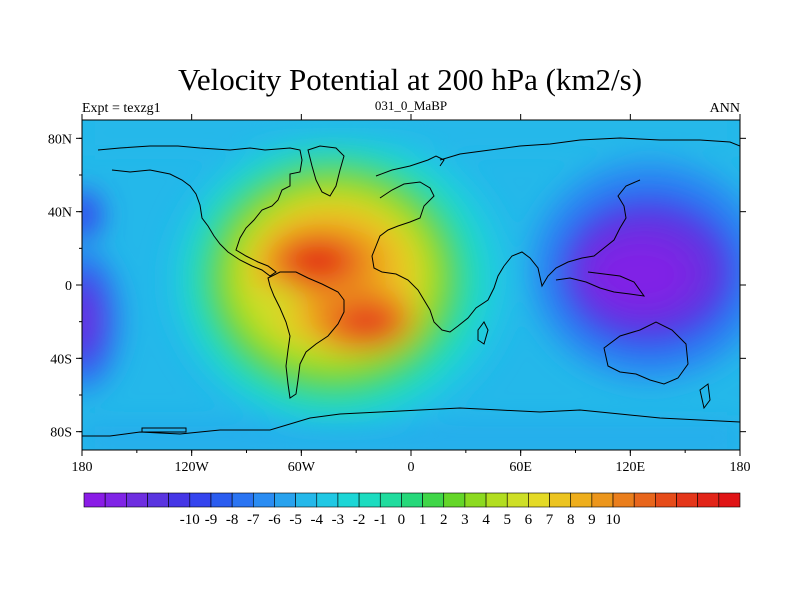 This screenshot has height=600, width=800. I want to click on colorbar-label: 2, so click(444, 520).